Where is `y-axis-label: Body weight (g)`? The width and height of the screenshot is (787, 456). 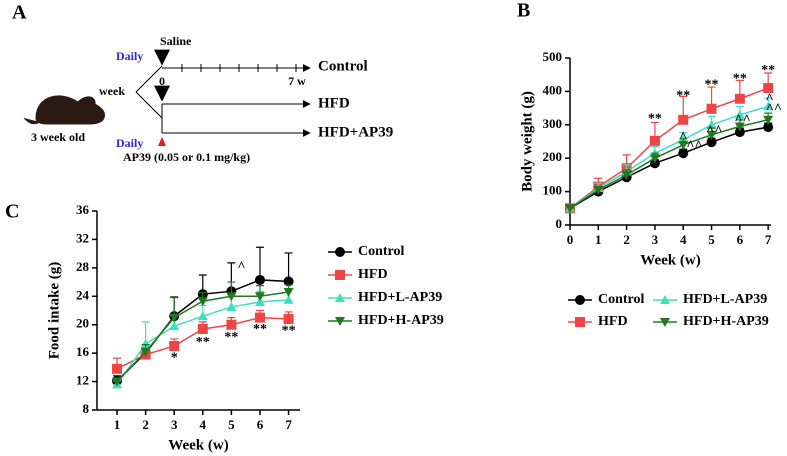 y-axis-label: Body weight (g) is located at coordinates (527, 141).